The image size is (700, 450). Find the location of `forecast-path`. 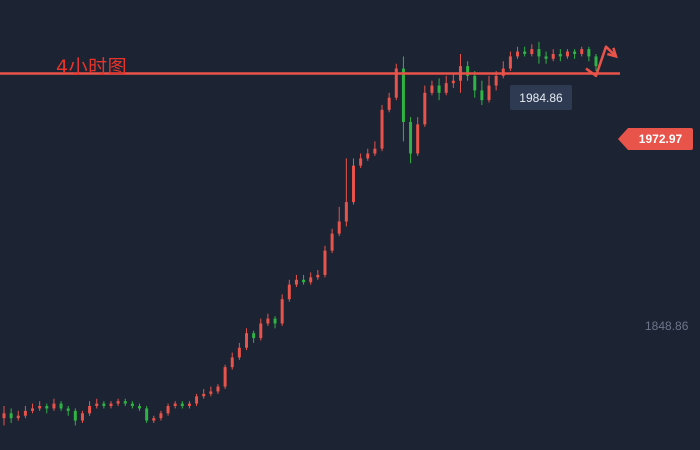

forecast-path is located at coordinates (601, 61).